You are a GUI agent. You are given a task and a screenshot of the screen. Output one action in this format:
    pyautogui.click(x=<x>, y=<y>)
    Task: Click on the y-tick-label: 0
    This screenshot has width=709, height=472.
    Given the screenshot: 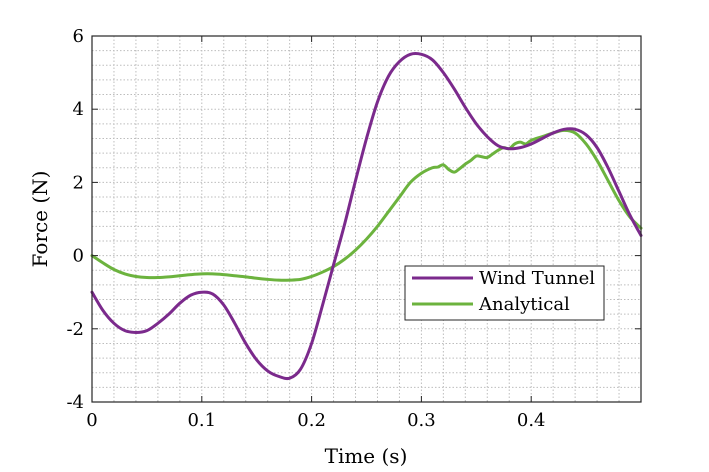 What is the action you would take?
    pyautogui.click(x=78, y=256)
    